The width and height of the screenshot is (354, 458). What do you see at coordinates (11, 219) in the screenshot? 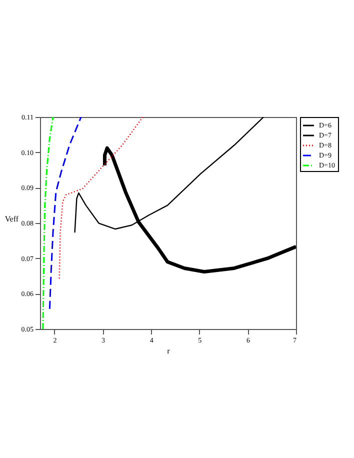
I see `y-axis-title: Veff` at bounding box center [11, 219].